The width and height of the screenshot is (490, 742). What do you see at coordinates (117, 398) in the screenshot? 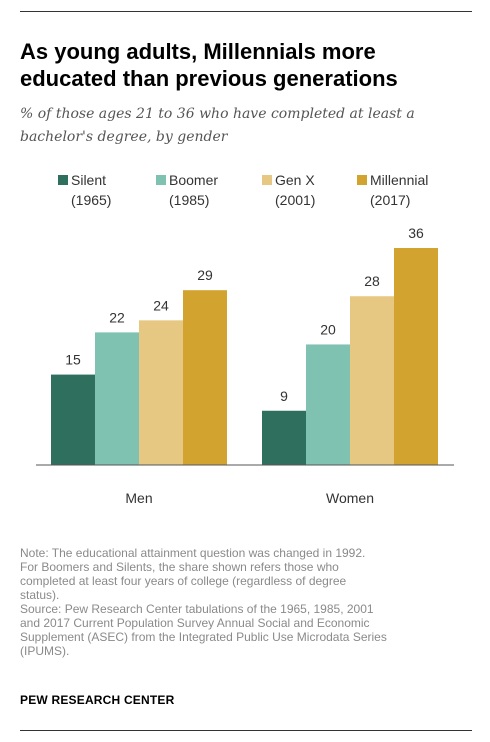
I see `bar-men-boomer` at bounding box center [117, 398].